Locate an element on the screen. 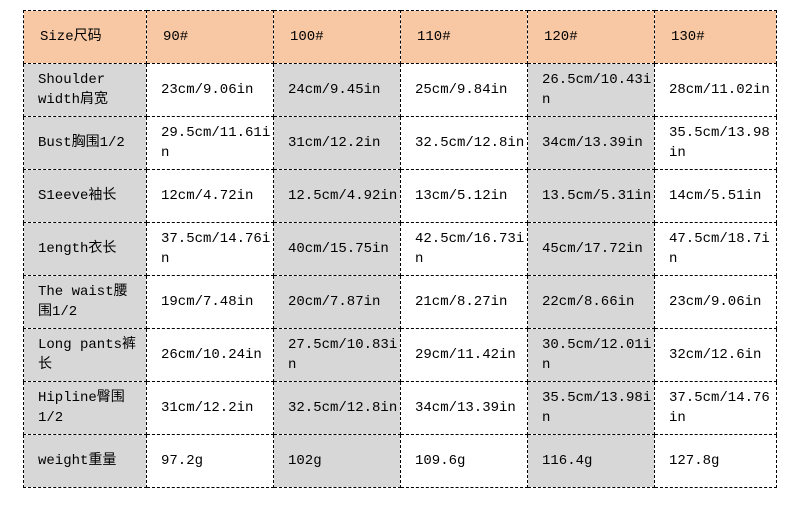 The image size is (800, 512). data-cell: 13cm/5.12in is located at coordinates (464, 196).